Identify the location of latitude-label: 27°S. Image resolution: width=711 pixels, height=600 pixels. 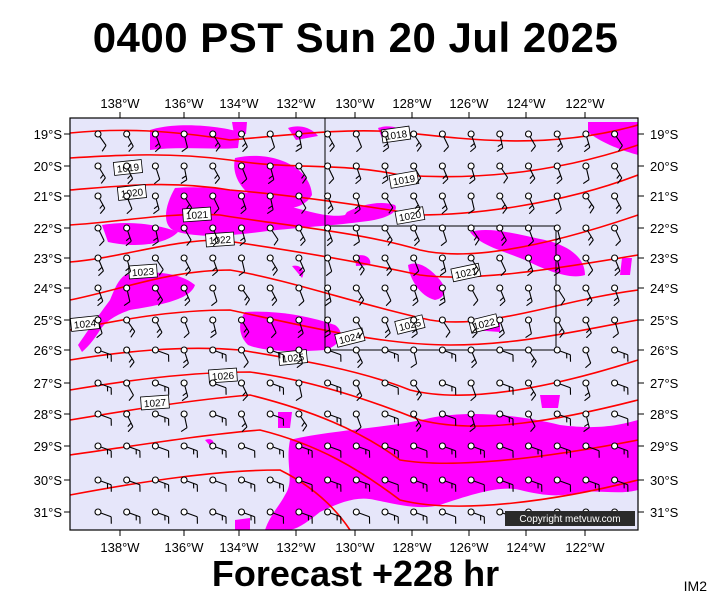
(48, 383).